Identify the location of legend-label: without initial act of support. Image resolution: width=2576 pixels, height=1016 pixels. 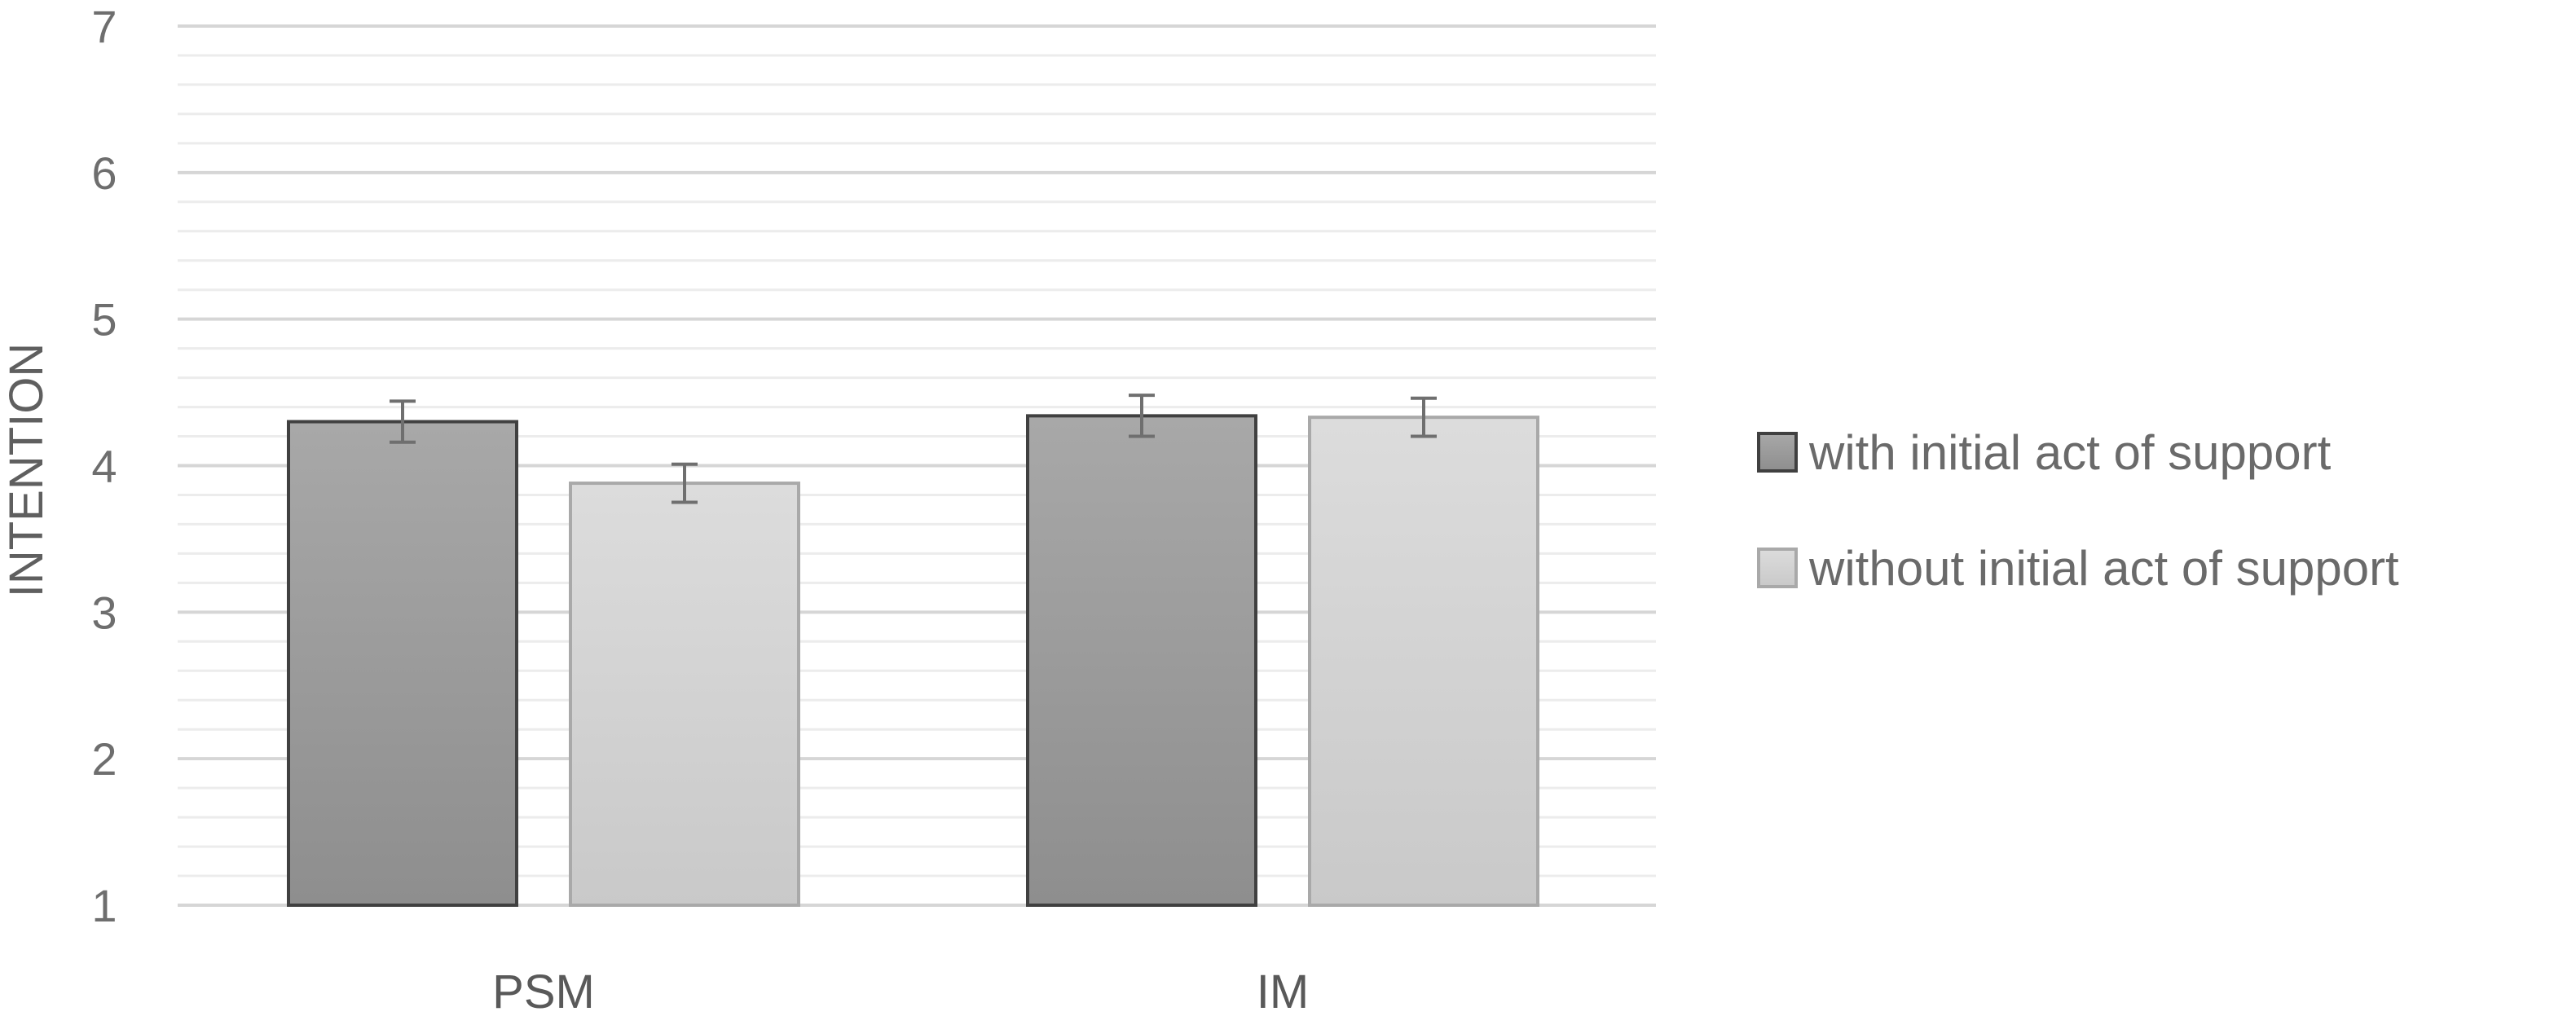
(2104, 568).